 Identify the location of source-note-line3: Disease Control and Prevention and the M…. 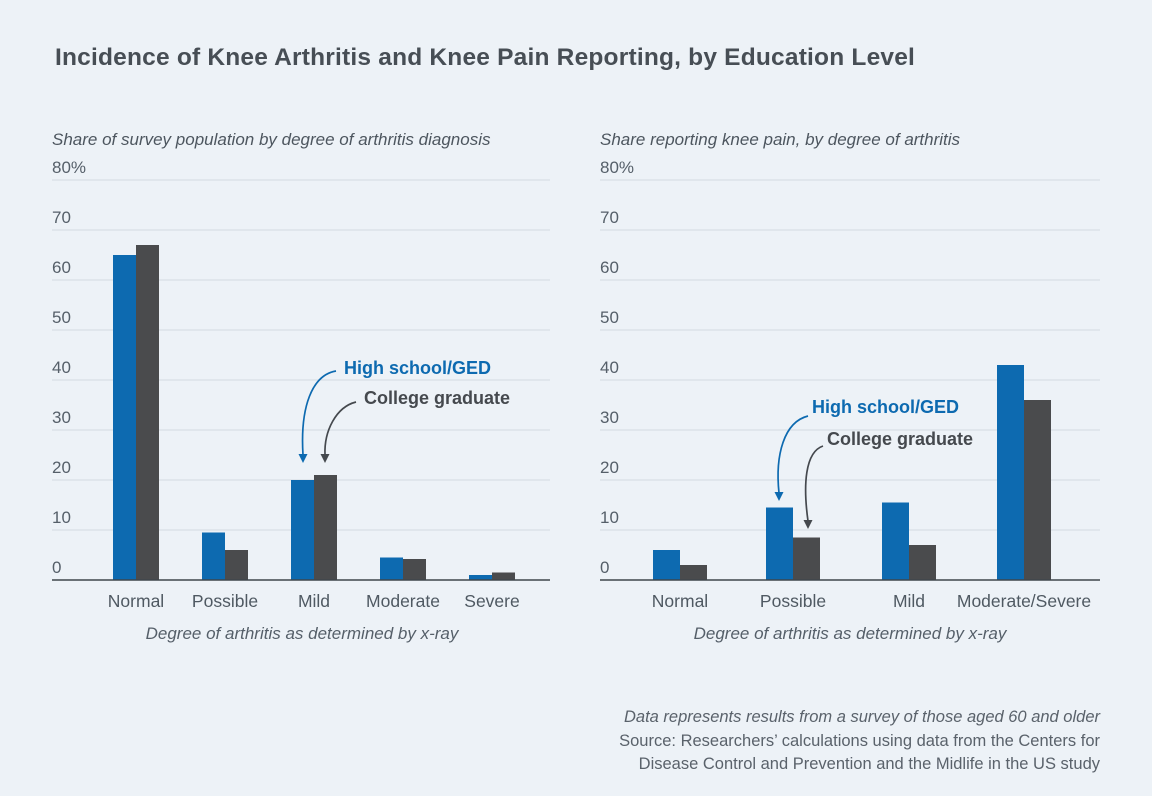
(869, 764).